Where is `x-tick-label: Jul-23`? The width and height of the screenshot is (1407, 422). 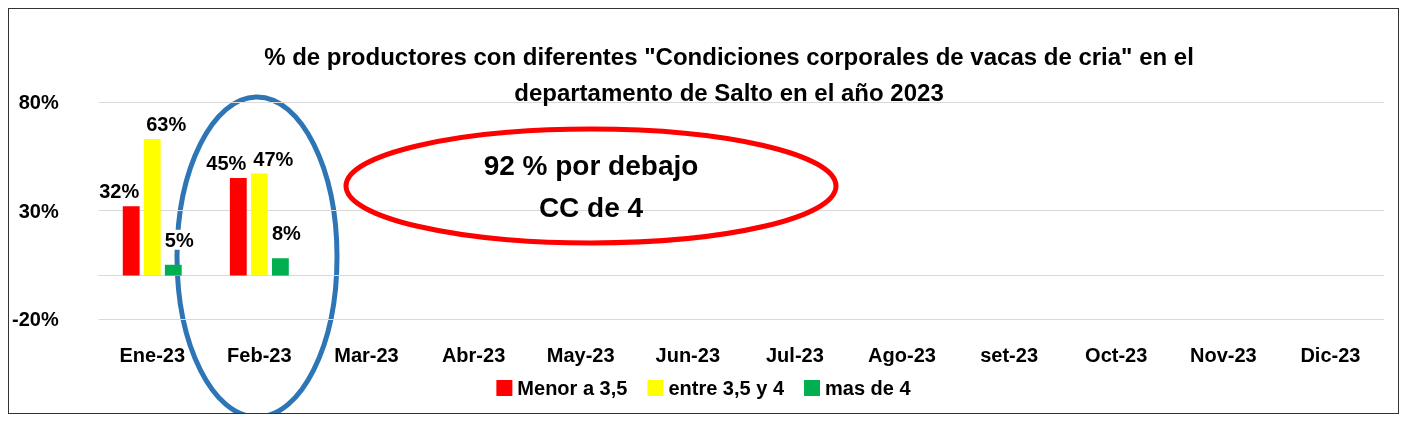 x-tick-label: Jul-23 is located at coordinates (794, 355).